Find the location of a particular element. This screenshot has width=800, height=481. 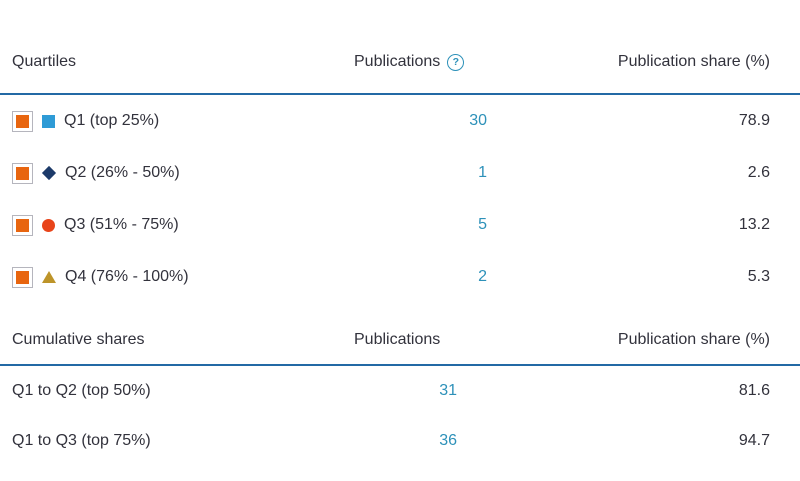

q2-publications-count-link: 1 is located at coordinates (482, 172).